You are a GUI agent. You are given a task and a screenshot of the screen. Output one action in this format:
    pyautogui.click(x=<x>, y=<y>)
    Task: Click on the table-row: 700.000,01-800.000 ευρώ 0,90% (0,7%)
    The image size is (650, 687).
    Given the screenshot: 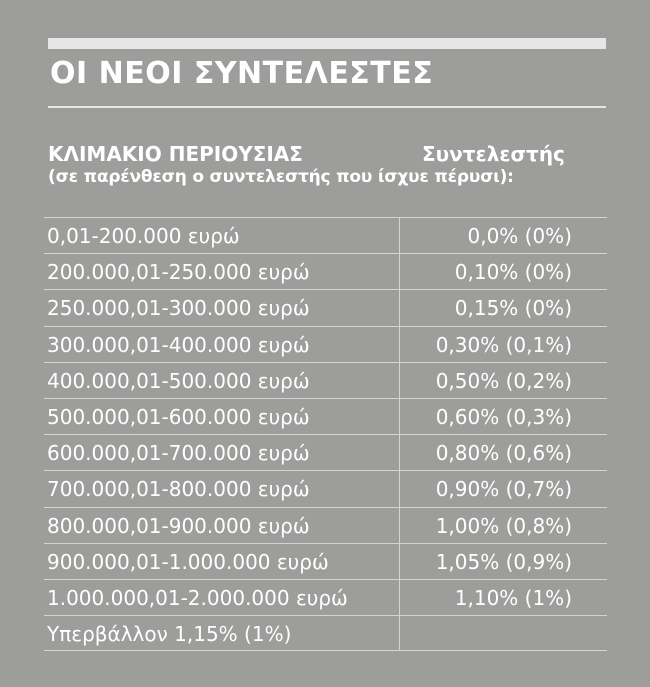 What is the action you would take?
    pyautogui.click(x=325, y=488)
    